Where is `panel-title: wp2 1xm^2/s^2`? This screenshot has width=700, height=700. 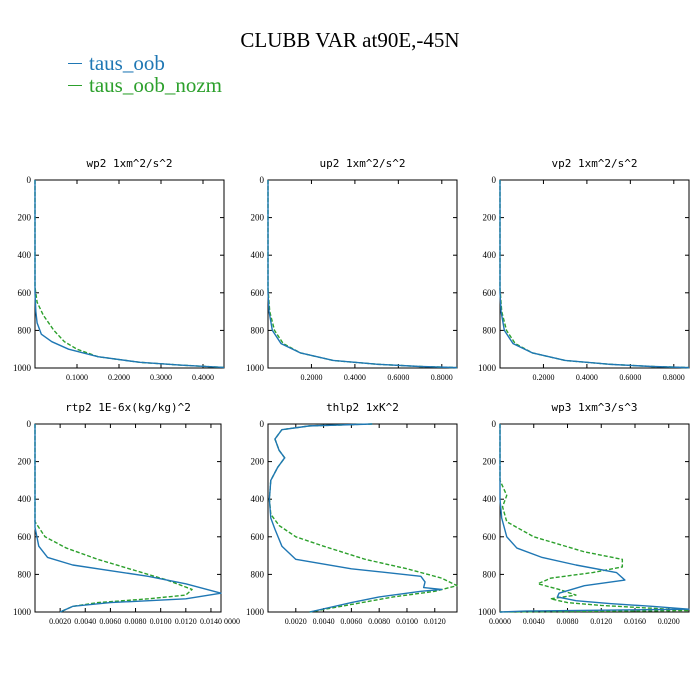 panel-title: wp2 1xm^2/s^2 is located at coordinates (129, 163).